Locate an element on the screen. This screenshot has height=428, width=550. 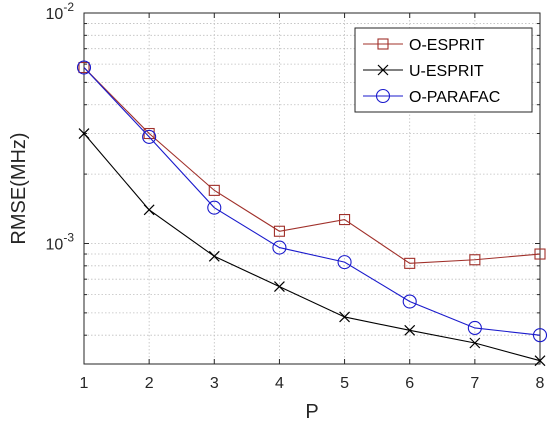
x-tick-label: 3 is located at coordinates (214, 383).